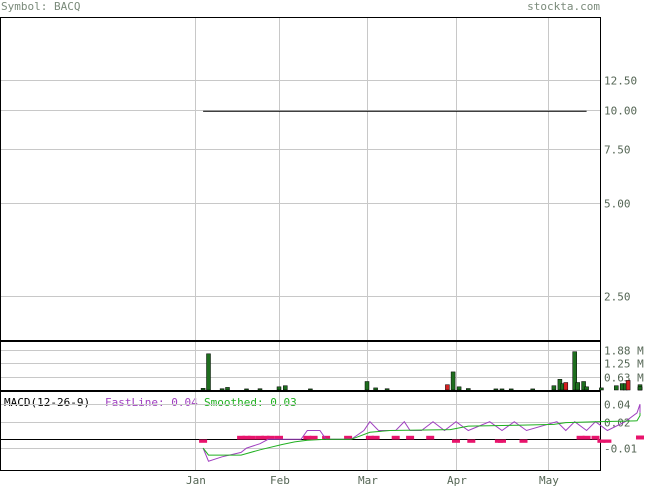 This screenshot has height=486, width=655. I want to click on price-tick-label: 2.50, so click(617, 297).